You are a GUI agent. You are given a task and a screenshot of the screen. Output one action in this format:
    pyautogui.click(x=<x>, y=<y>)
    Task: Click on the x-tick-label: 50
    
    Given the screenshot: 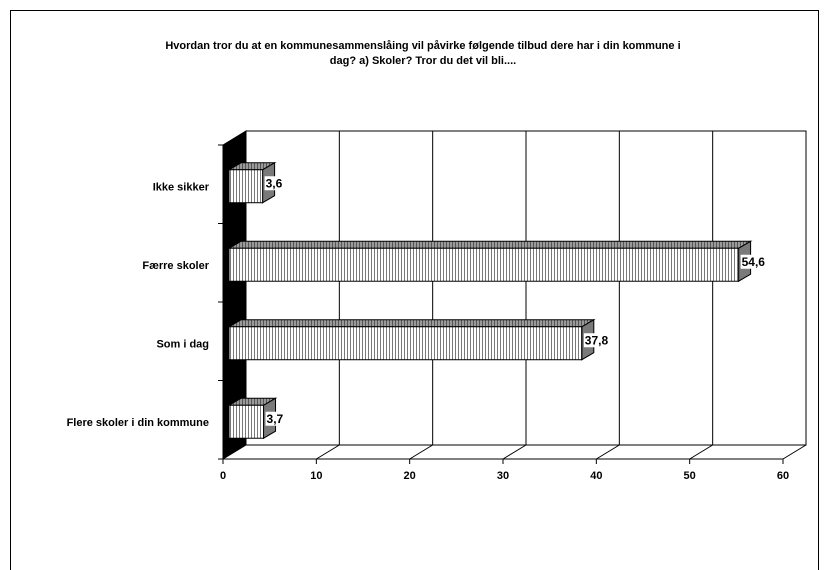 What is the action you would take?
    pyautogui.click(x=690, y=476)
    